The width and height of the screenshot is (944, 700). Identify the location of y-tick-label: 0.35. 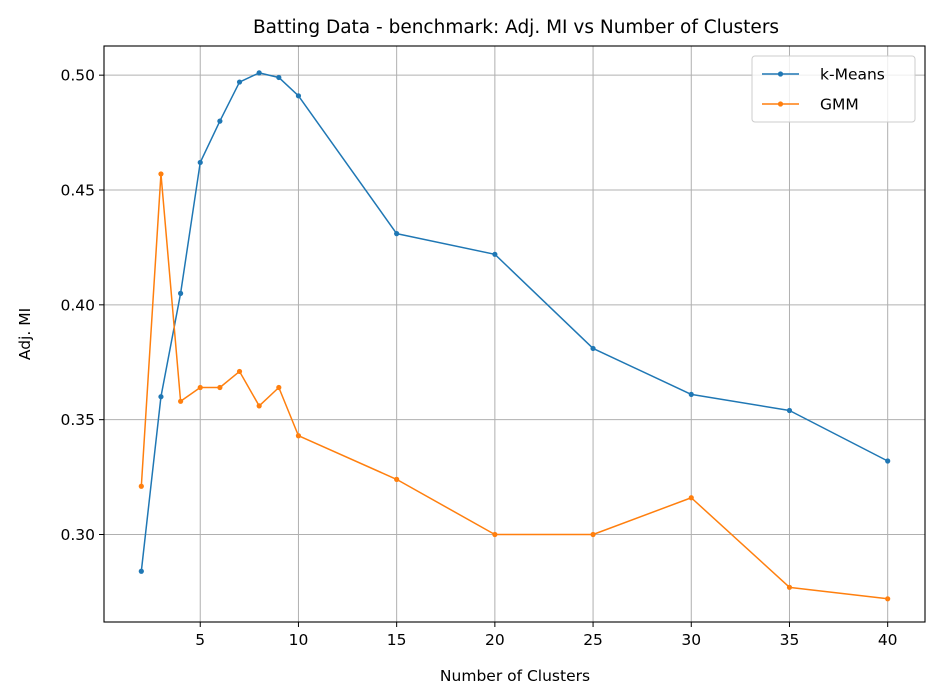
(77, 420).